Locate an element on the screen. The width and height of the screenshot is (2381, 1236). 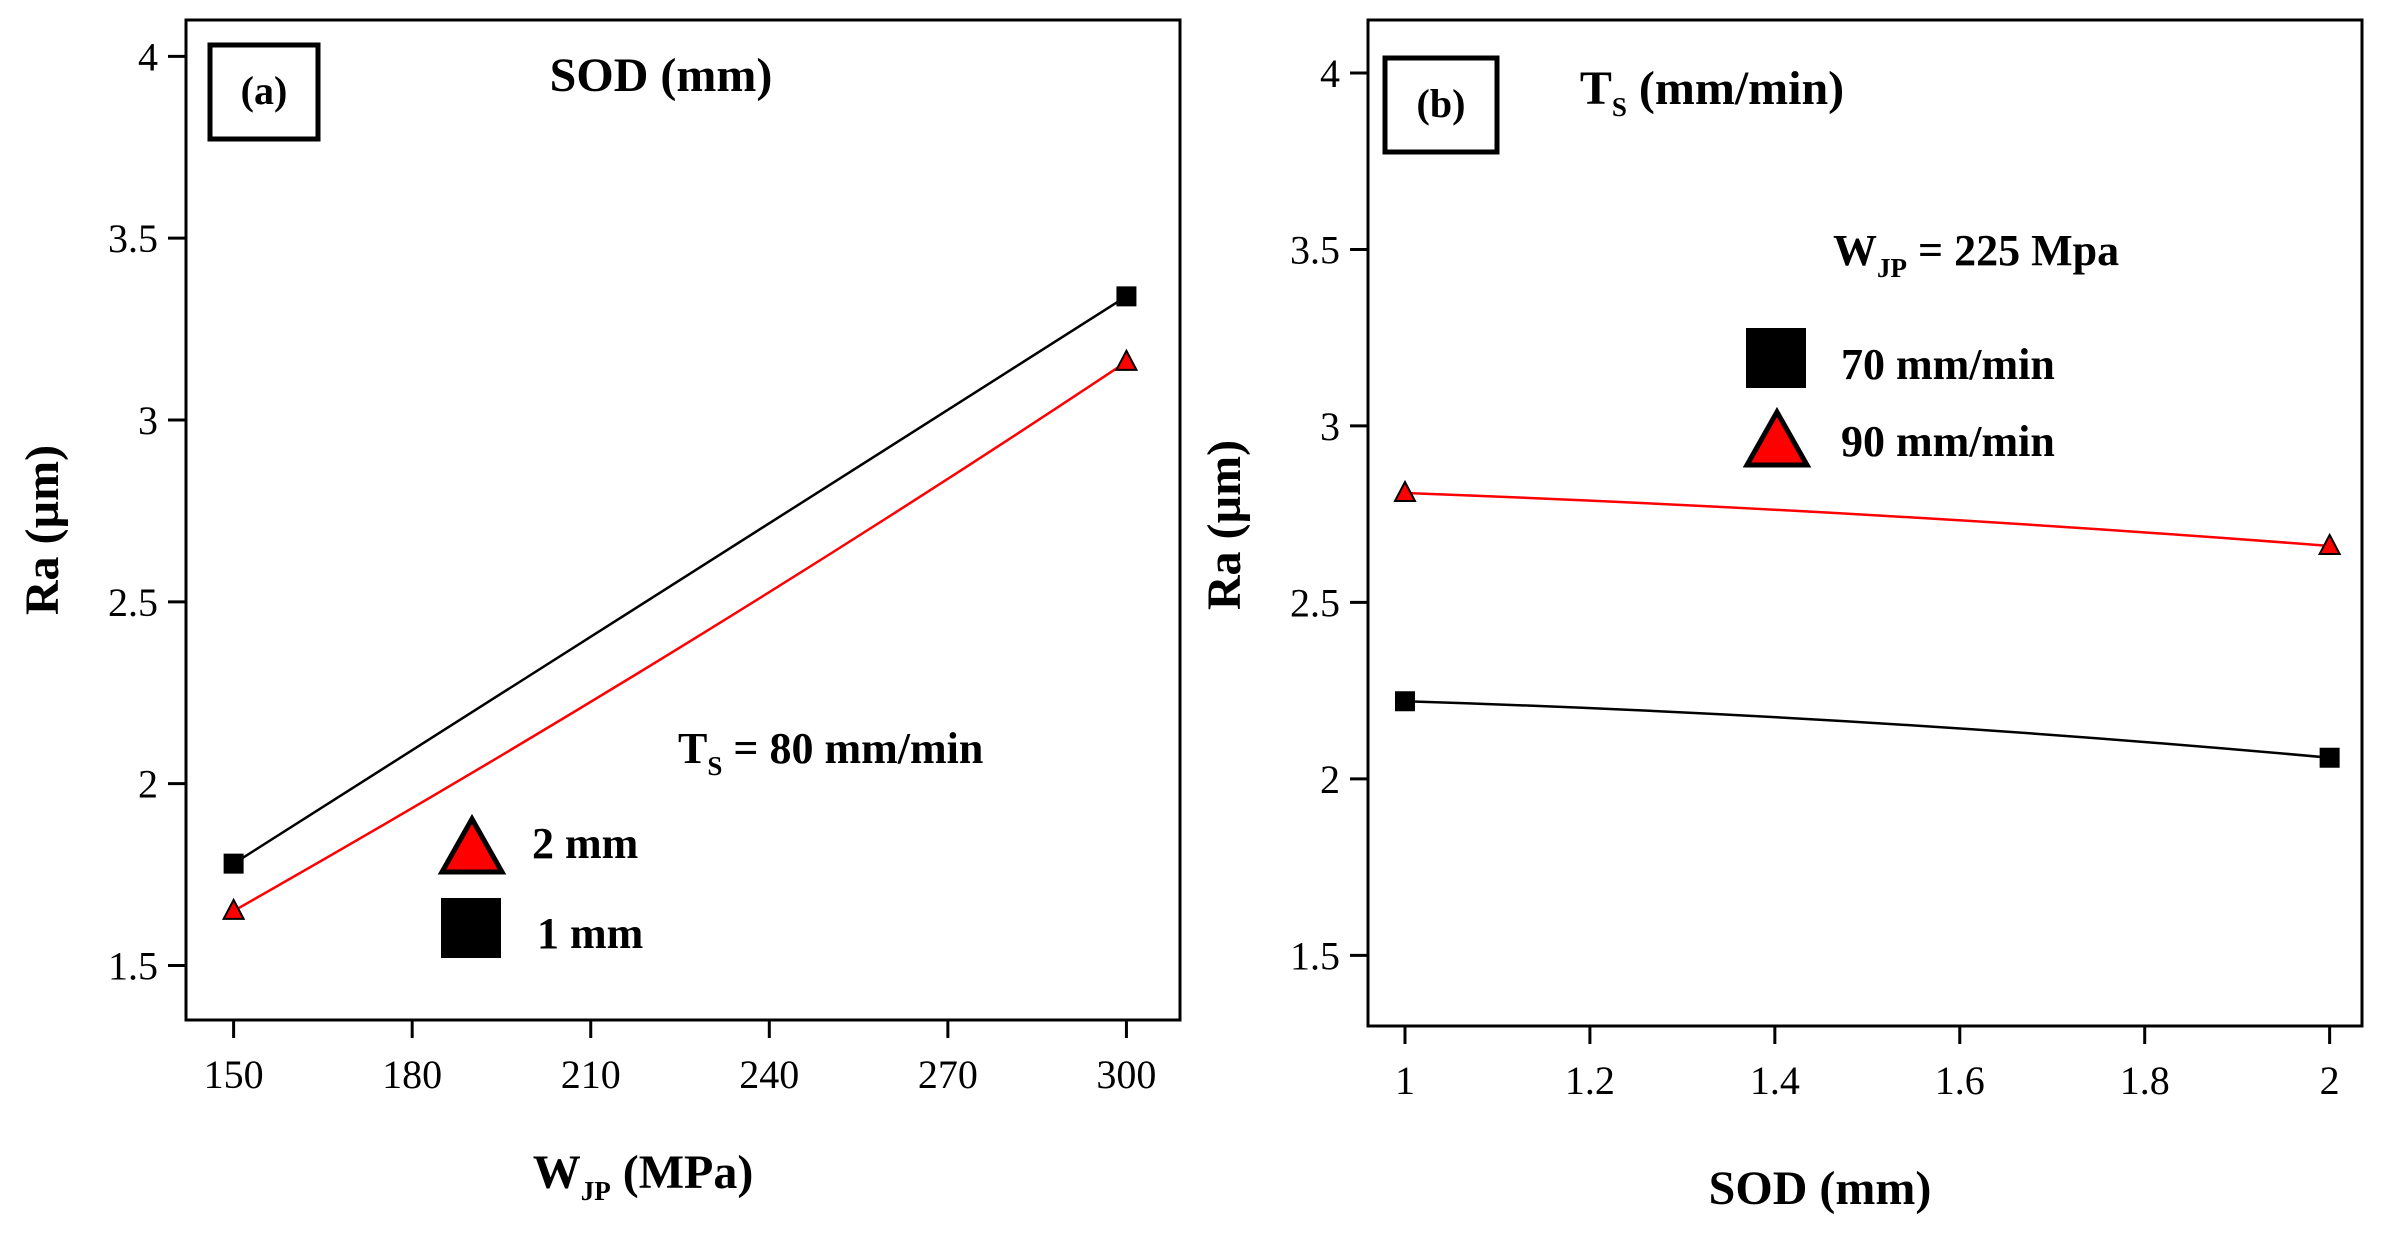
legend-label-b-1: 70 mm/min is located at coordinates (1948, 364).